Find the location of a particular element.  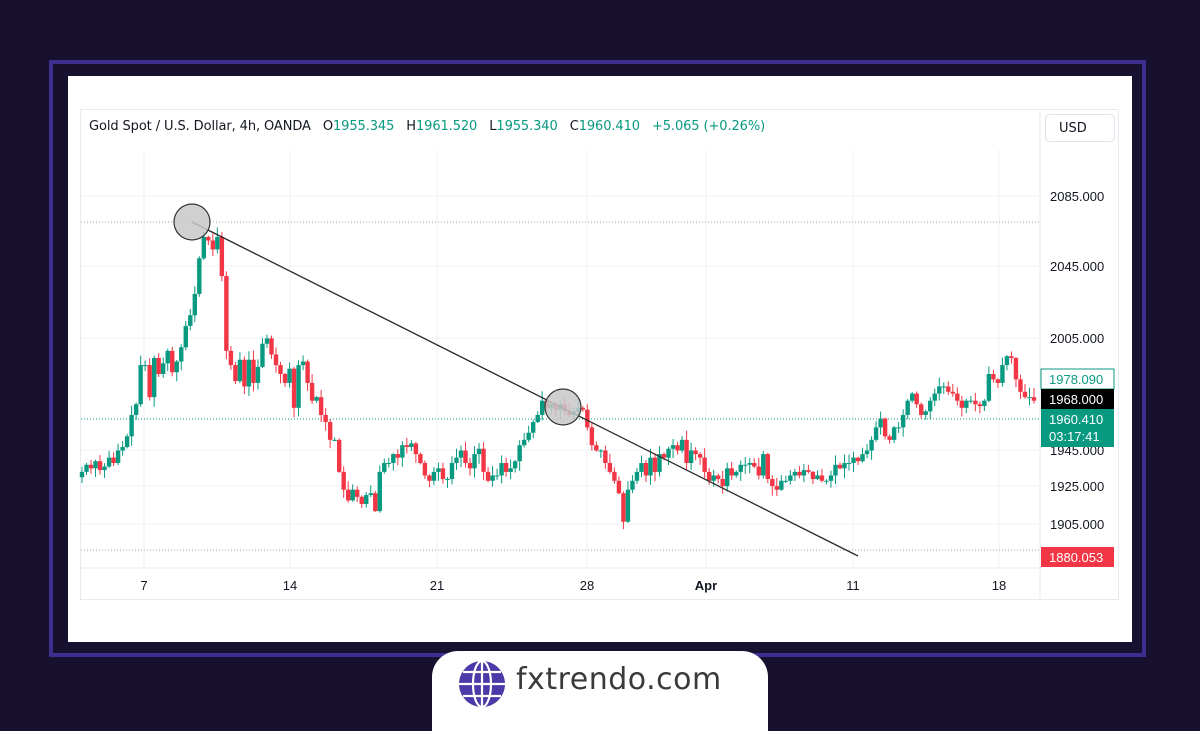

open-label: O is located at coordinates (328, 126).